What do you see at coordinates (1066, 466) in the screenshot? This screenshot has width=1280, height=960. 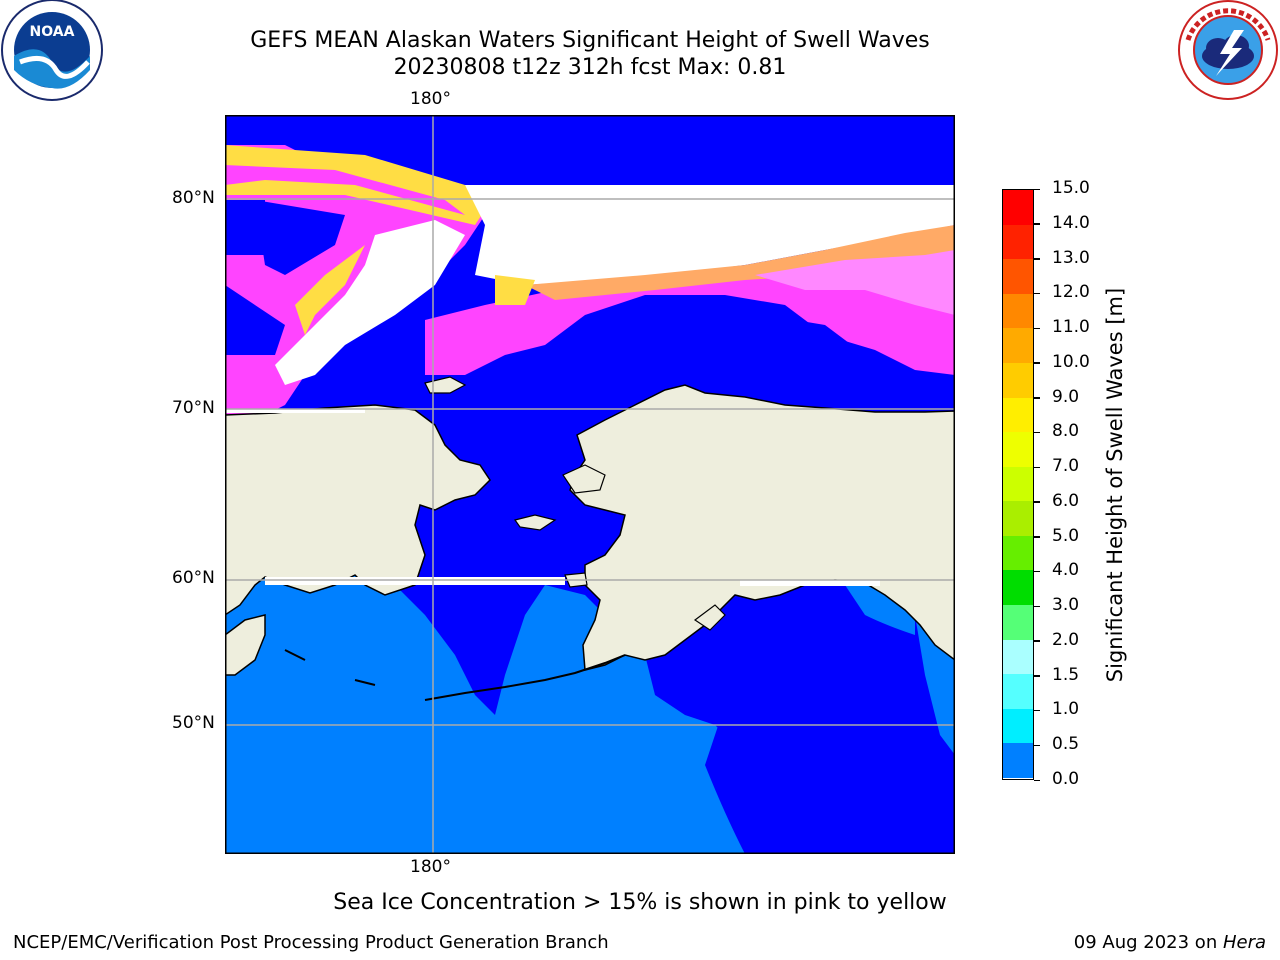 I see `colorbar-tick-label: 7.0` at bounding box center [1066, 466].